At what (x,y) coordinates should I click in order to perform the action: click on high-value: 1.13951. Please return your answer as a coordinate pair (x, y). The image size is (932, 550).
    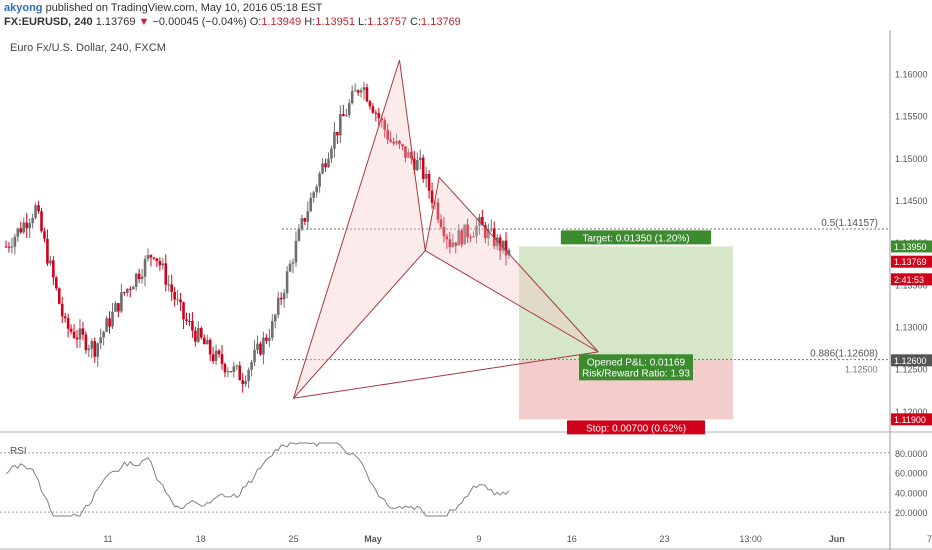
    Looking at the image, I should click on (335, 22).